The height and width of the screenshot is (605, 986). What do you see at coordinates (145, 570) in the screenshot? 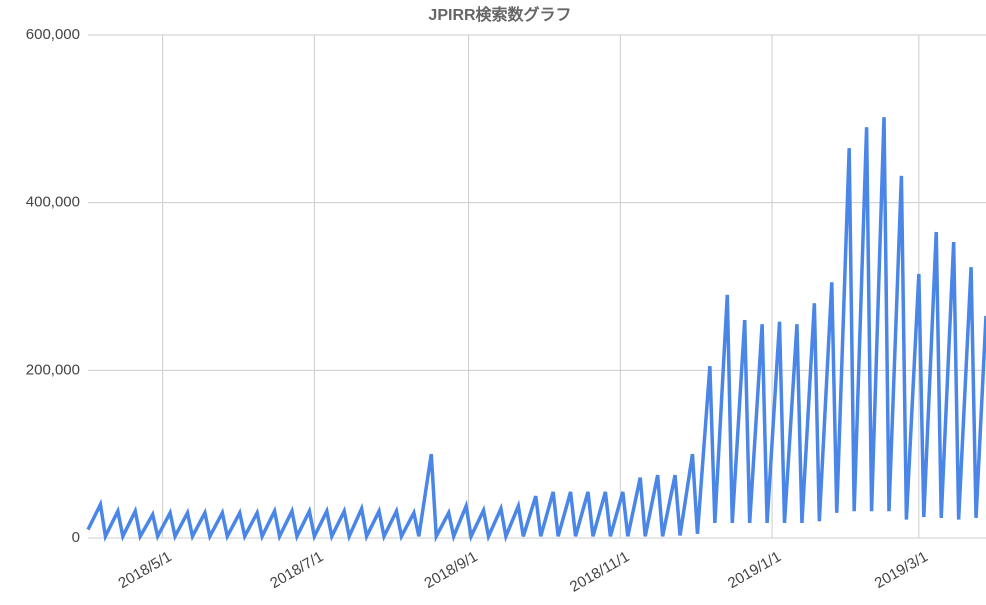
I see `x-tick-label: 2018/5/1` at bounding box center [145, 570].